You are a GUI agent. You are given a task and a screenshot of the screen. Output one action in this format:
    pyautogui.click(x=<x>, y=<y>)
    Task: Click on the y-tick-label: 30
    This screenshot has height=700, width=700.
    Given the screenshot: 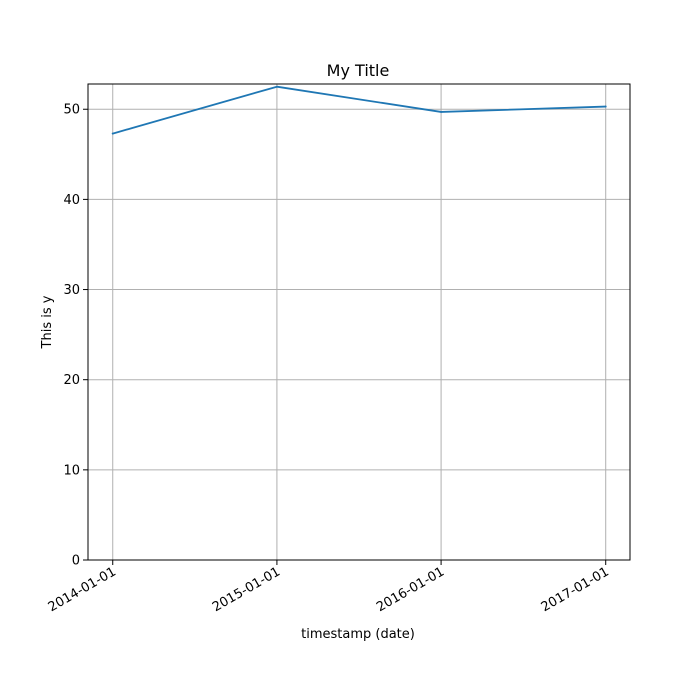 What is the action you would take?
    pyautogui.click(x=71, y=290)
    